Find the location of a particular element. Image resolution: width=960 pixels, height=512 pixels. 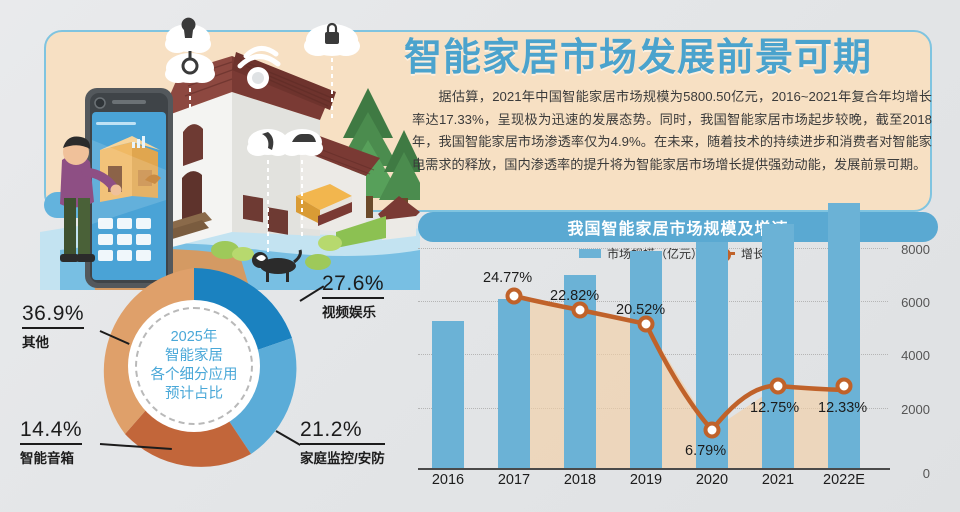

y-axis-labels: 8000 6000 4000 2000 0 is located at coordinates (920, 363).